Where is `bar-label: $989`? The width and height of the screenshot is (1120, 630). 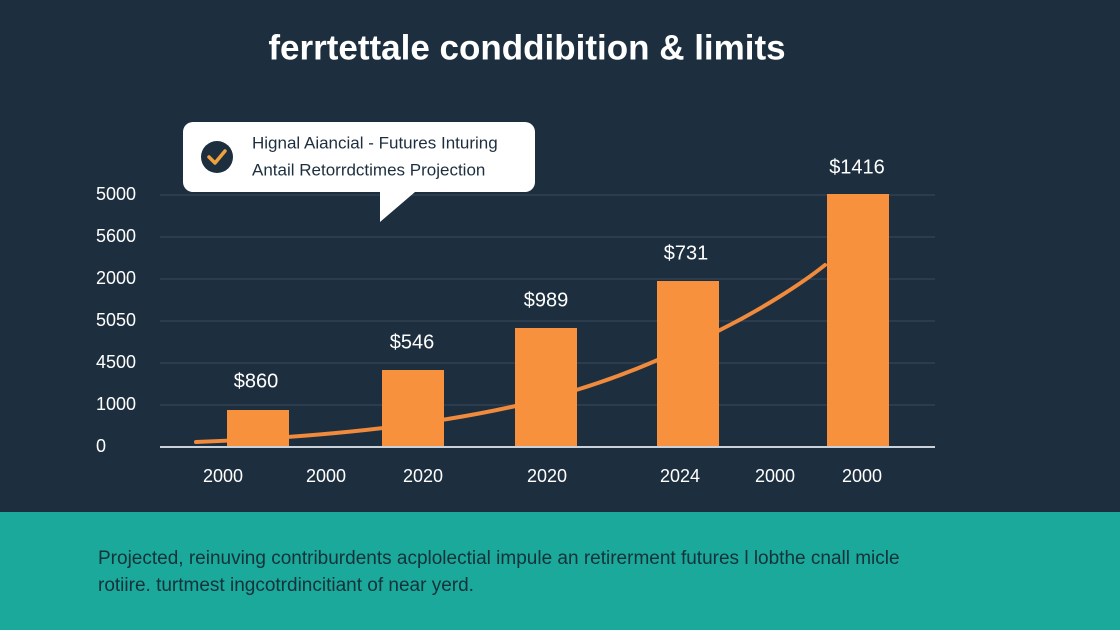 bar-label: $989 is located at coordinates (546, 300).